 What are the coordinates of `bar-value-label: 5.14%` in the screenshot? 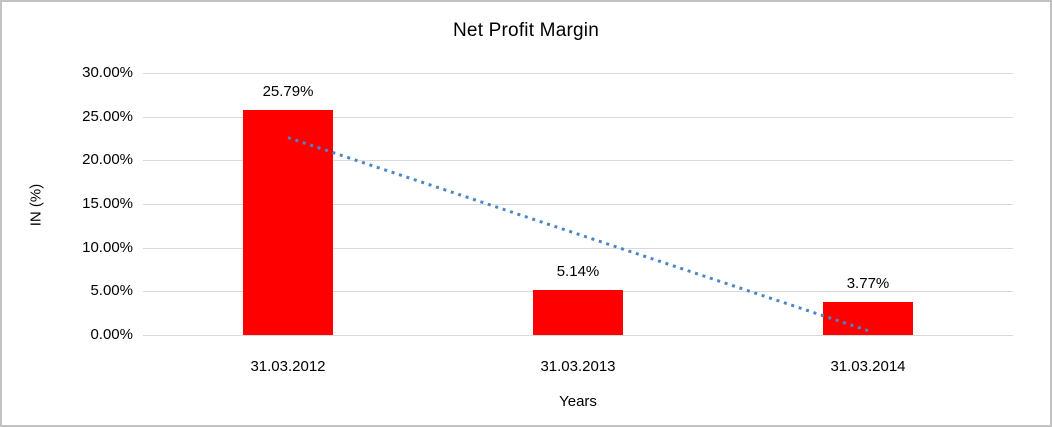 It's located at (578, 271).